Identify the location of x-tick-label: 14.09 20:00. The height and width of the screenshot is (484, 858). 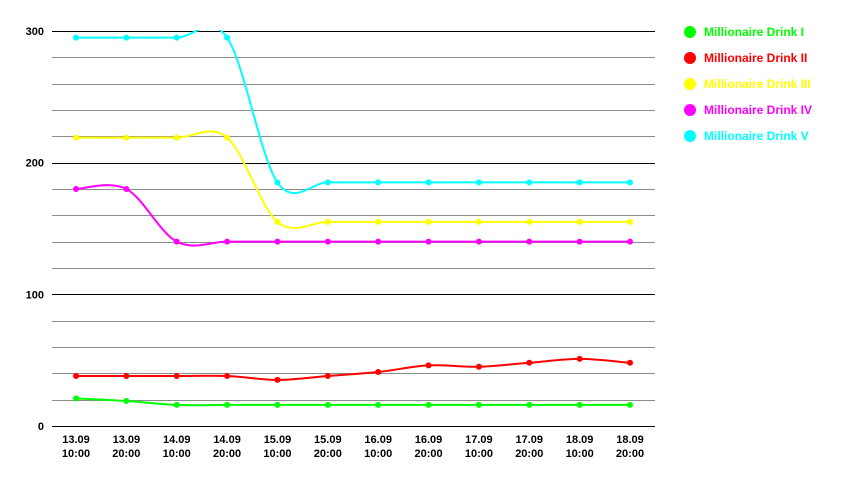
(227, 447).